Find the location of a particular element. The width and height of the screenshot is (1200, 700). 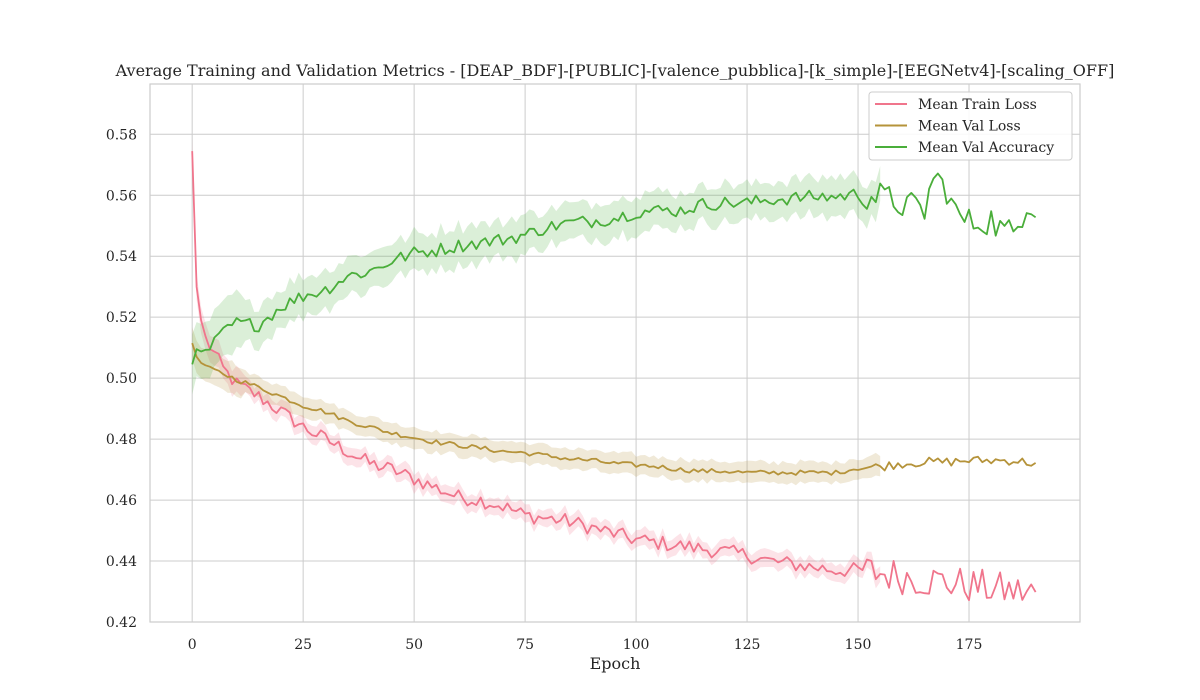

y-tick-label: 0.56 is located at coordinates (121, 196).